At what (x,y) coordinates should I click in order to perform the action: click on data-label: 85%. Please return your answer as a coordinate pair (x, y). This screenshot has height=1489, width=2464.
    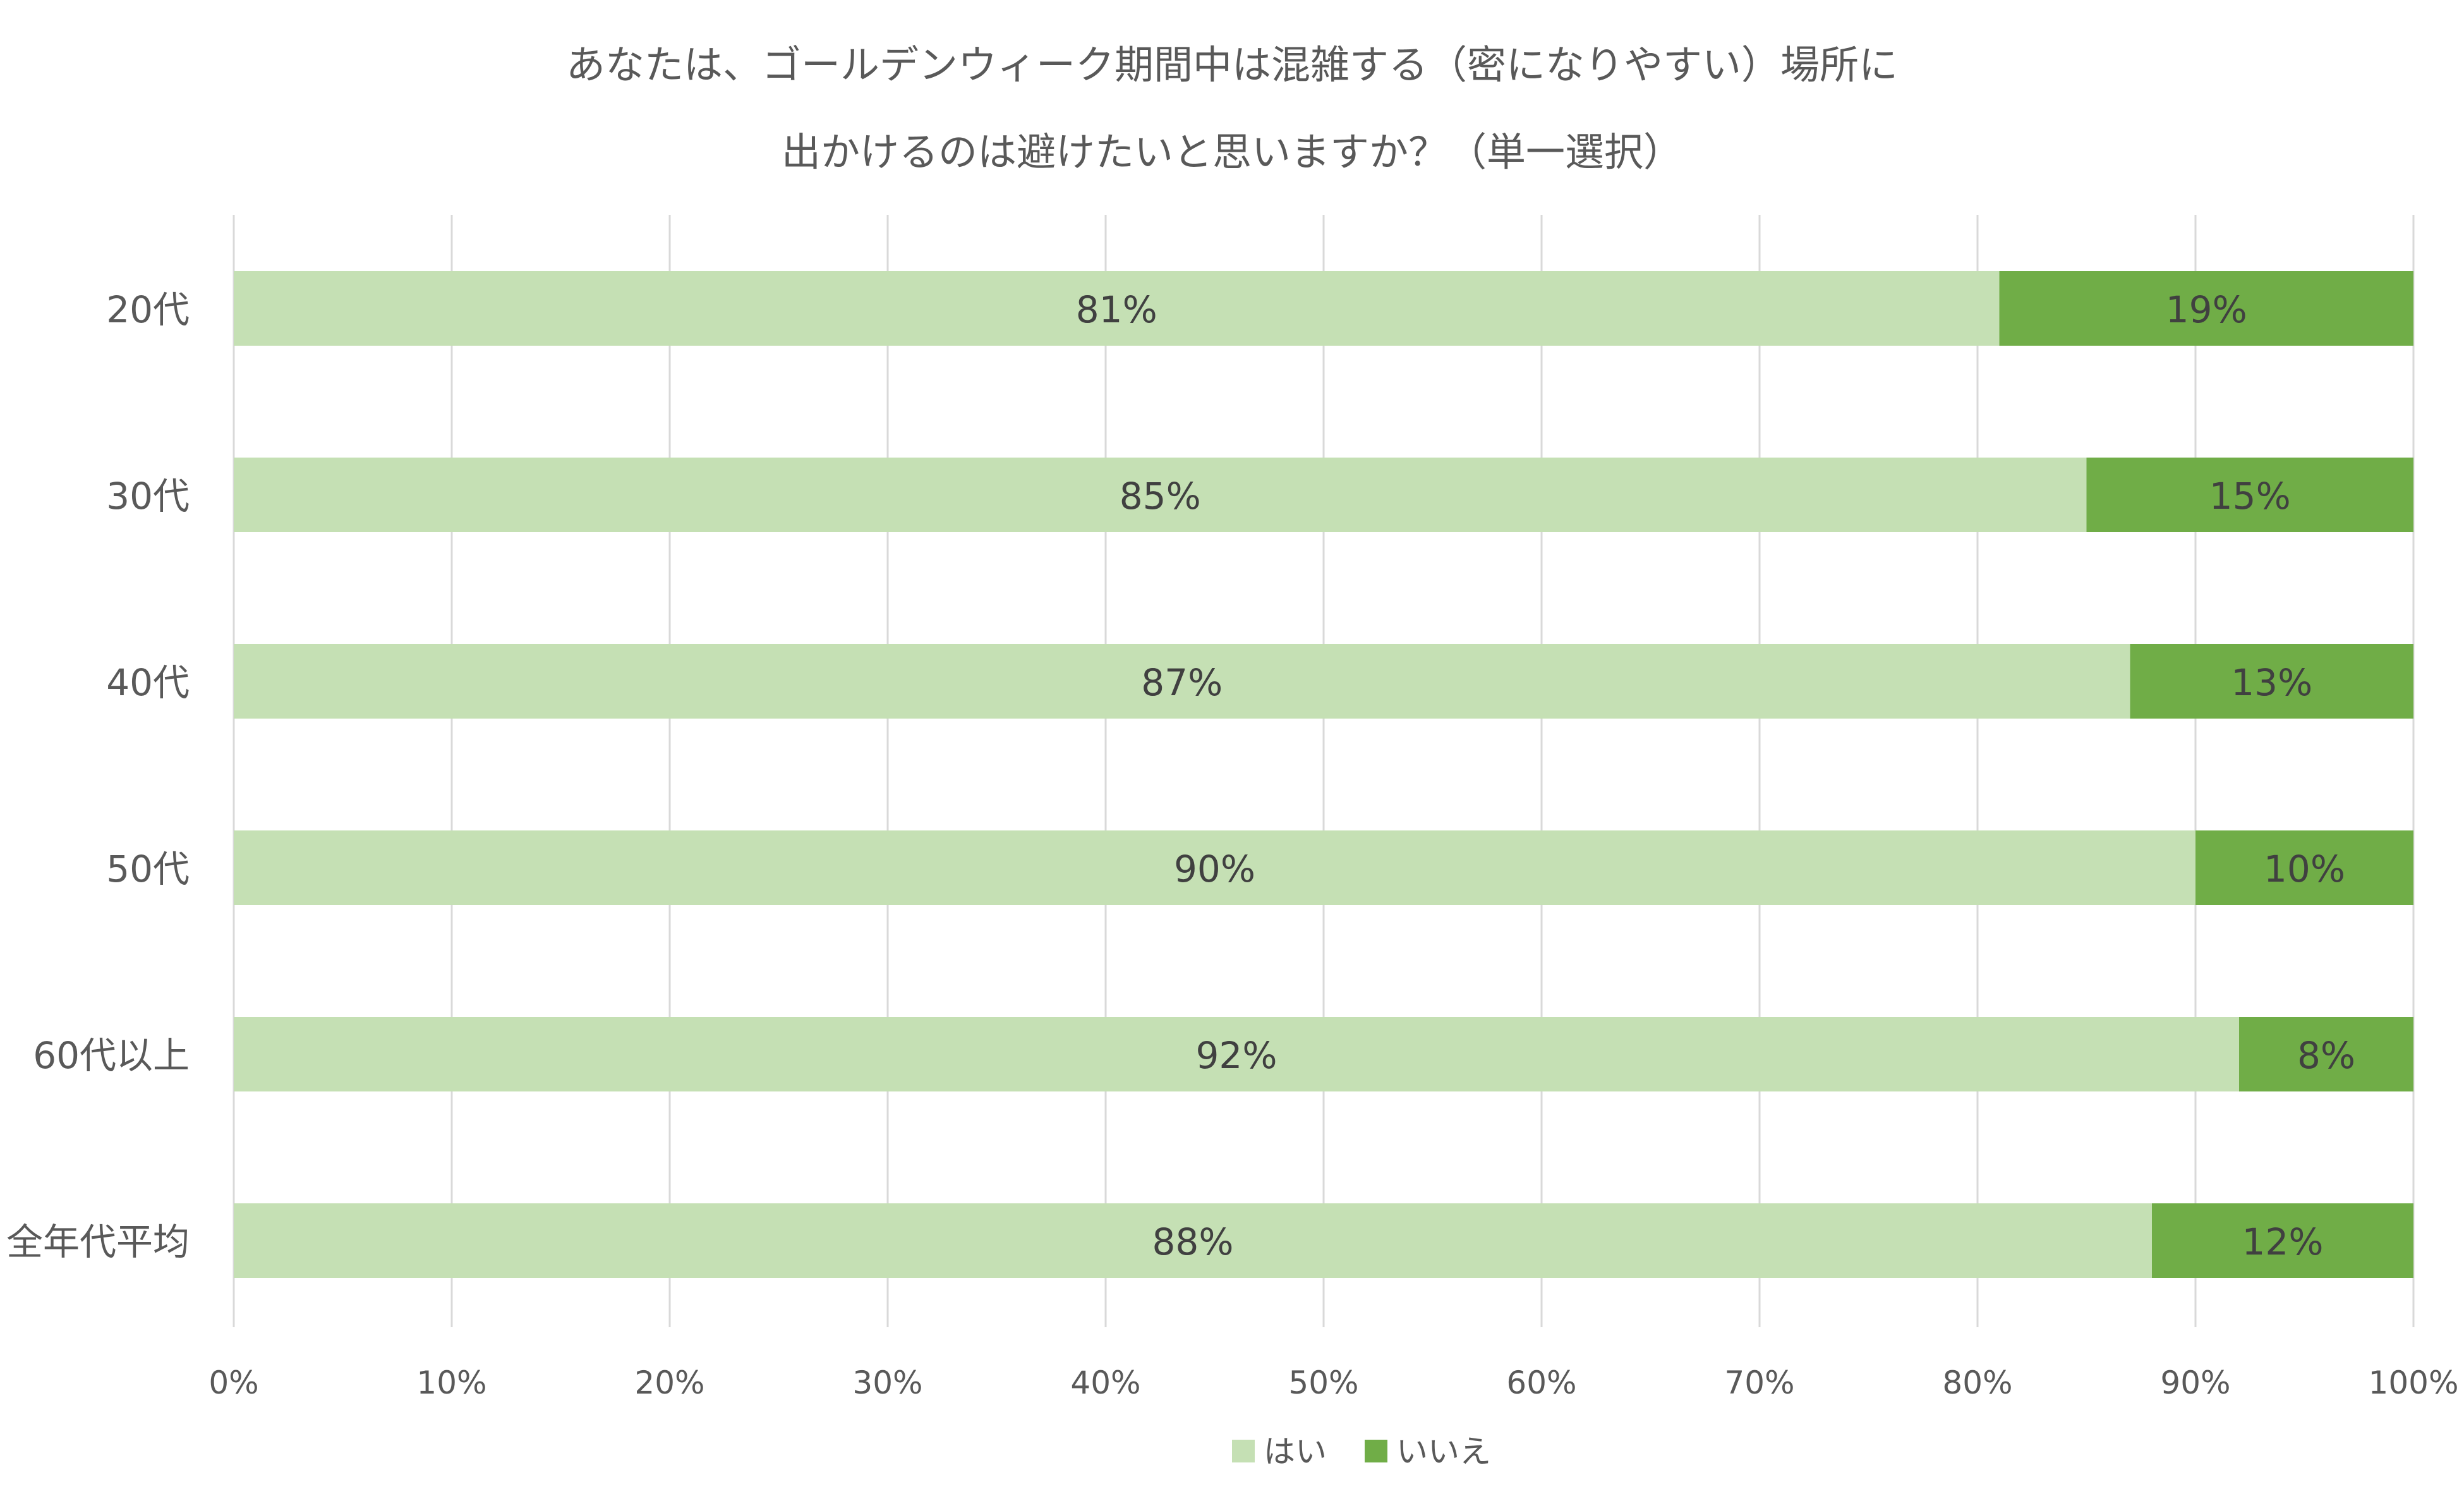
    Looking at the image, I should click on (1160, 497).